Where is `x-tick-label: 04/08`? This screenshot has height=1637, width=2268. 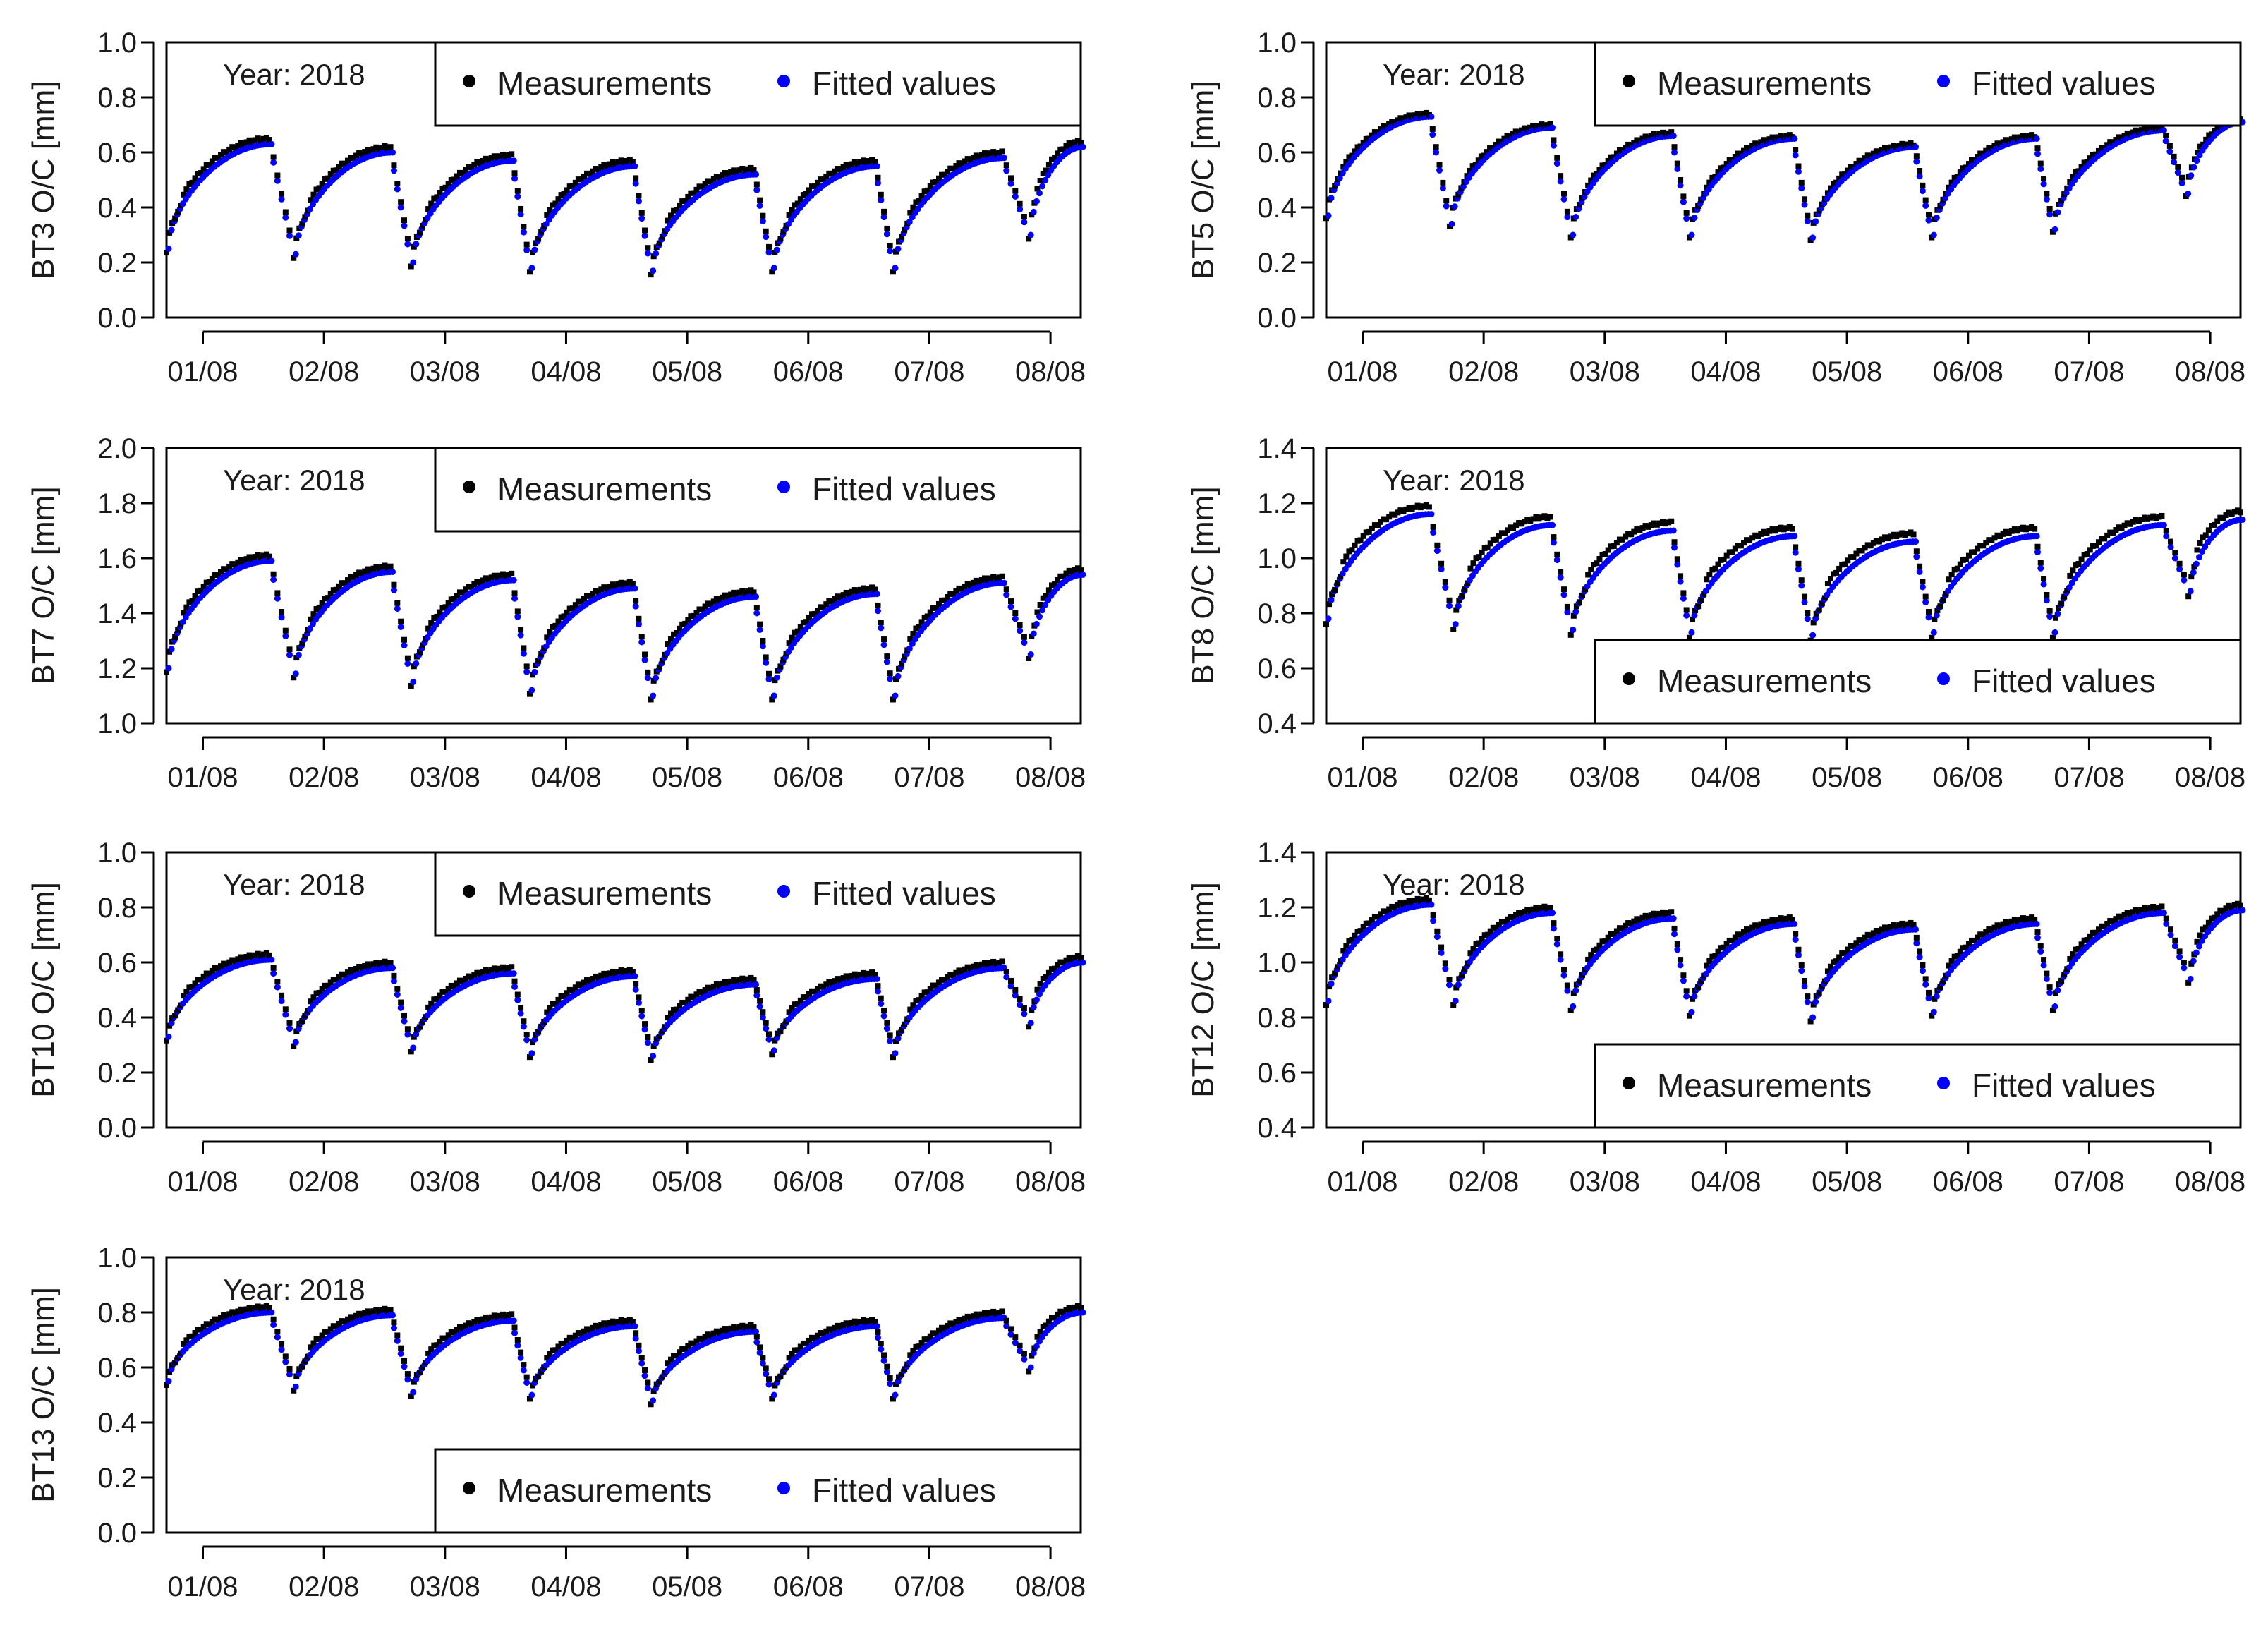
x-tick-label: 04/08 is located at coordinates (565, 1181).